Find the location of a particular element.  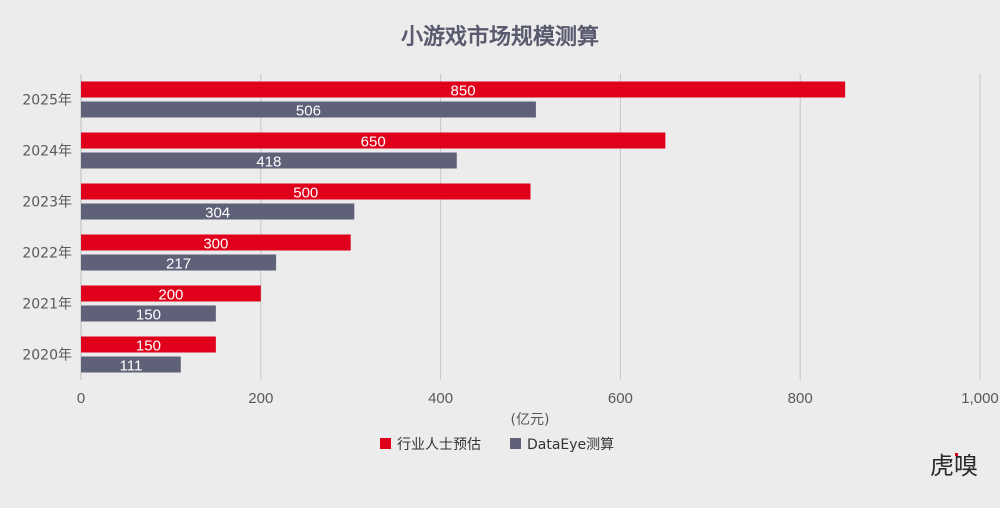

x-tick-label: 600 is located at coordinates (620, 398).